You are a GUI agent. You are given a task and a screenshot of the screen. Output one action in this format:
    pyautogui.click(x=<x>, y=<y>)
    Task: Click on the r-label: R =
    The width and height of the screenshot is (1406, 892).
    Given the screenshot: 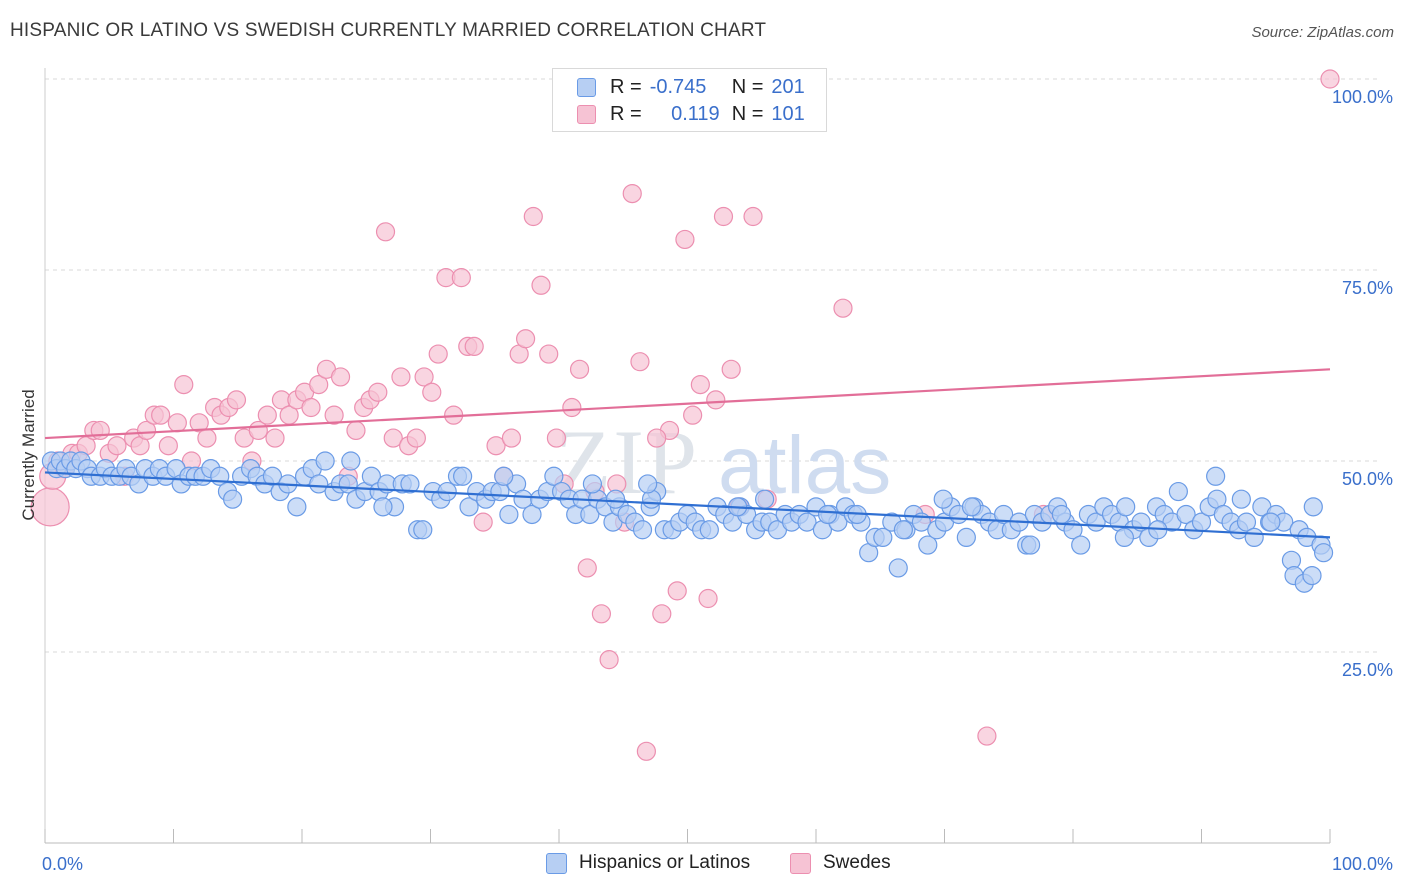 What is the action you would take?
    pyautogui.click(x=626, y=86)
    